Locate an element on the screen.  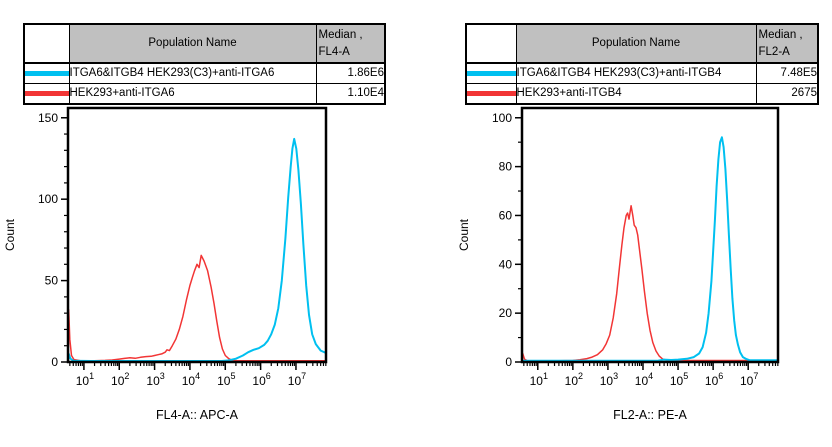
table-header-row: Population Name Median , FL2-A is located at coordinates (642, 43).